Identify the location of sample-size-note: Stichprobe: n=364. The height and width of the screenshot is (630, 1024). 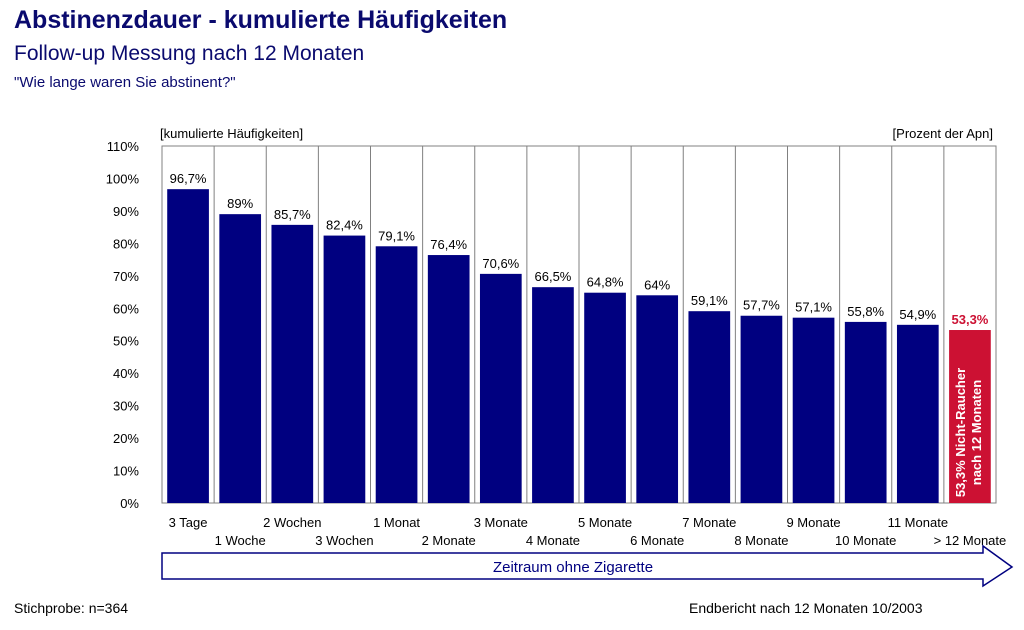
(71, 608).